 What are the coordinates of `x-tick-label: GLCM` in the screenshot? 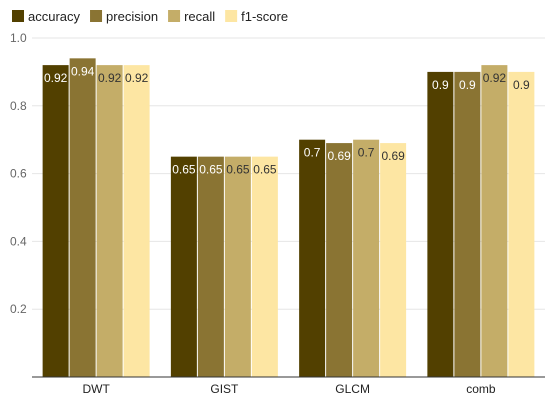 It's located at (352, 389).